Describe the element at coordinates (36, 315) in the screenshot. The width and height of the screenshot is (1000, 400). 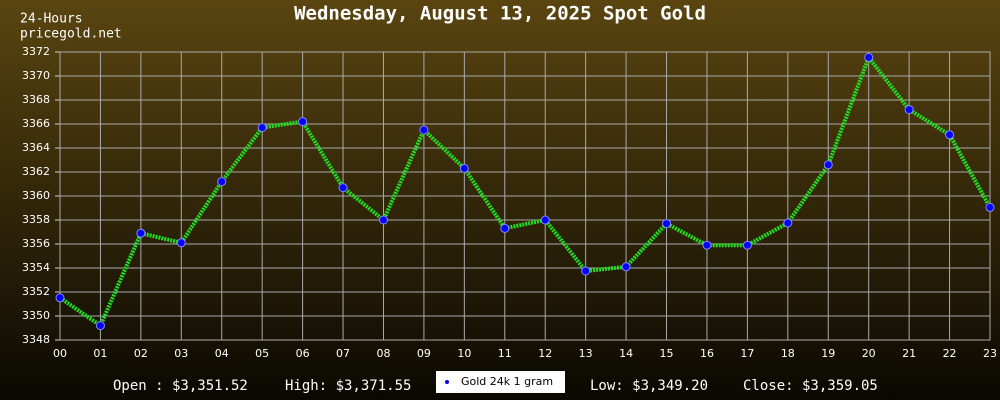
I see `y-tick-label: 3350` at that location.